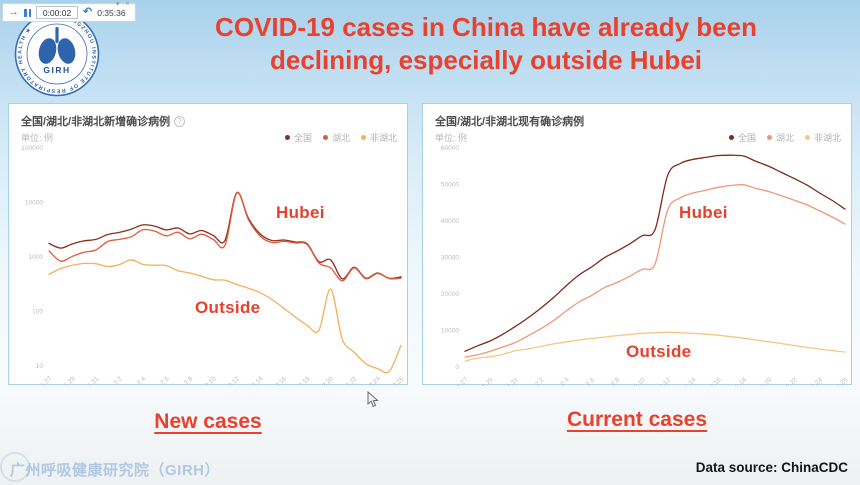 This screenshot has width=860, height=485. What do you see at coordinates (88, 12) in the screenshot?
I see `undo-icon: ↶` at bounding box center [88, 12].